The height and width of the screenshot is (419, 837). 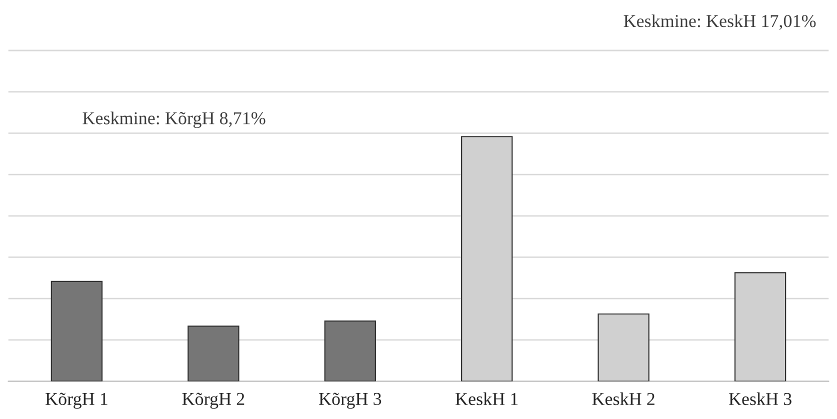 What do you see at coordinates (350, 400) in the screenshot?
I see `x-tick-label: KõrgH 3` at bounding box center [350, 400].